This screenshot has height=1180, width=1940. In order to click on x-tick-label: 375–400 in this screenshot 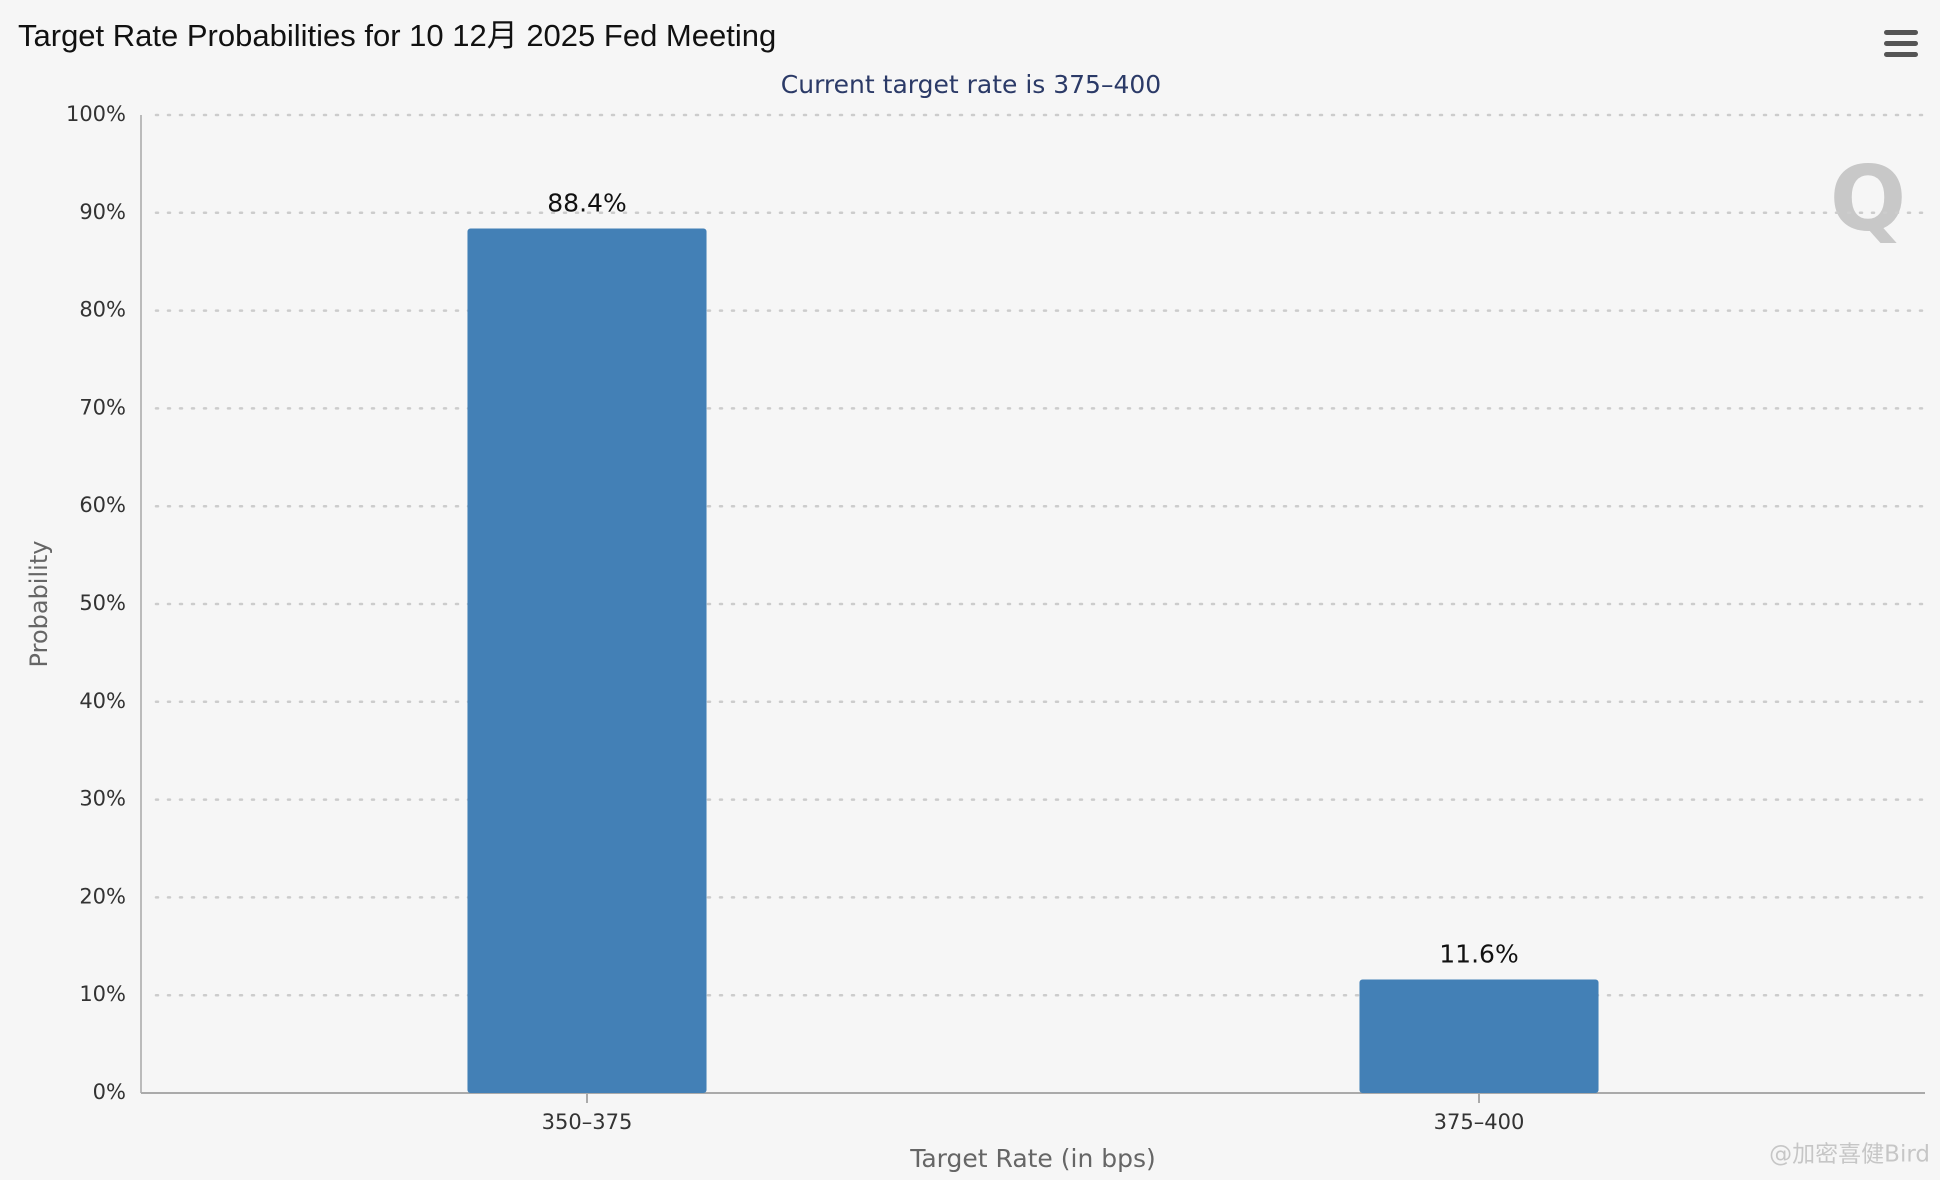, I will do `click(1479, 1122)`.